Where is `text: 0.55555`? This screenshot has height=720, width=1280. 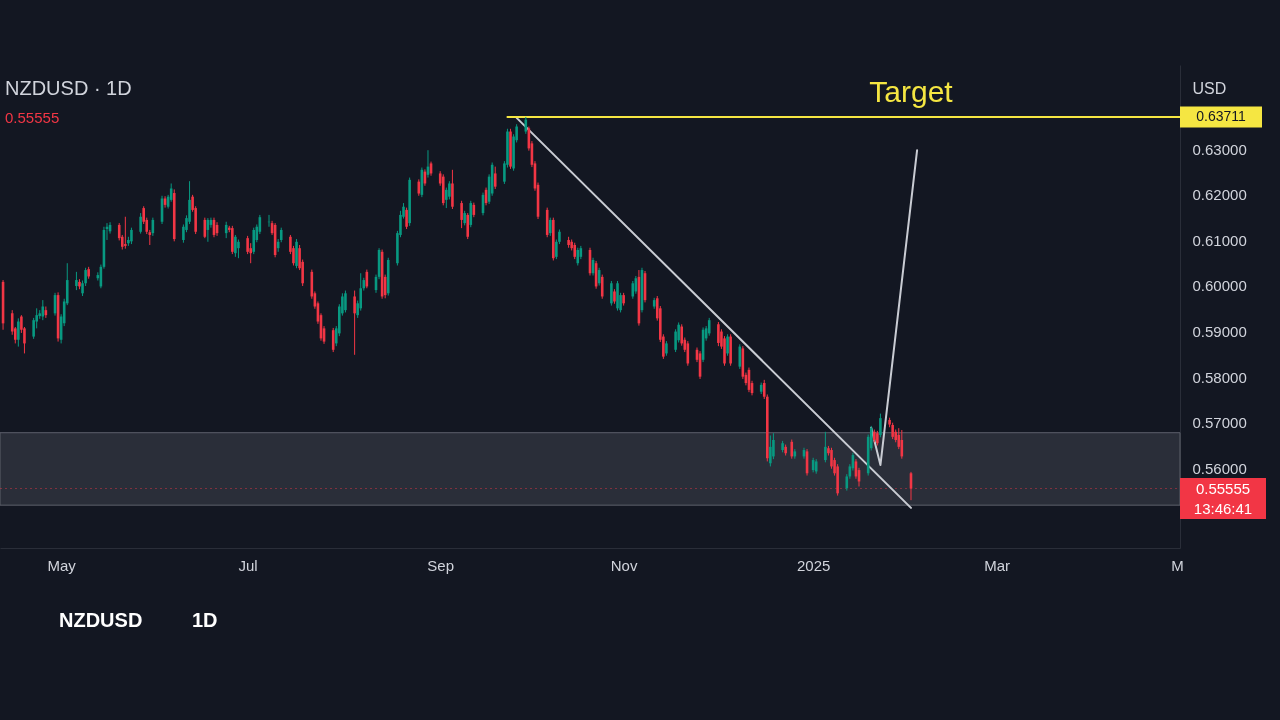 text: 0.55555 is located at coordinates (32, 117).